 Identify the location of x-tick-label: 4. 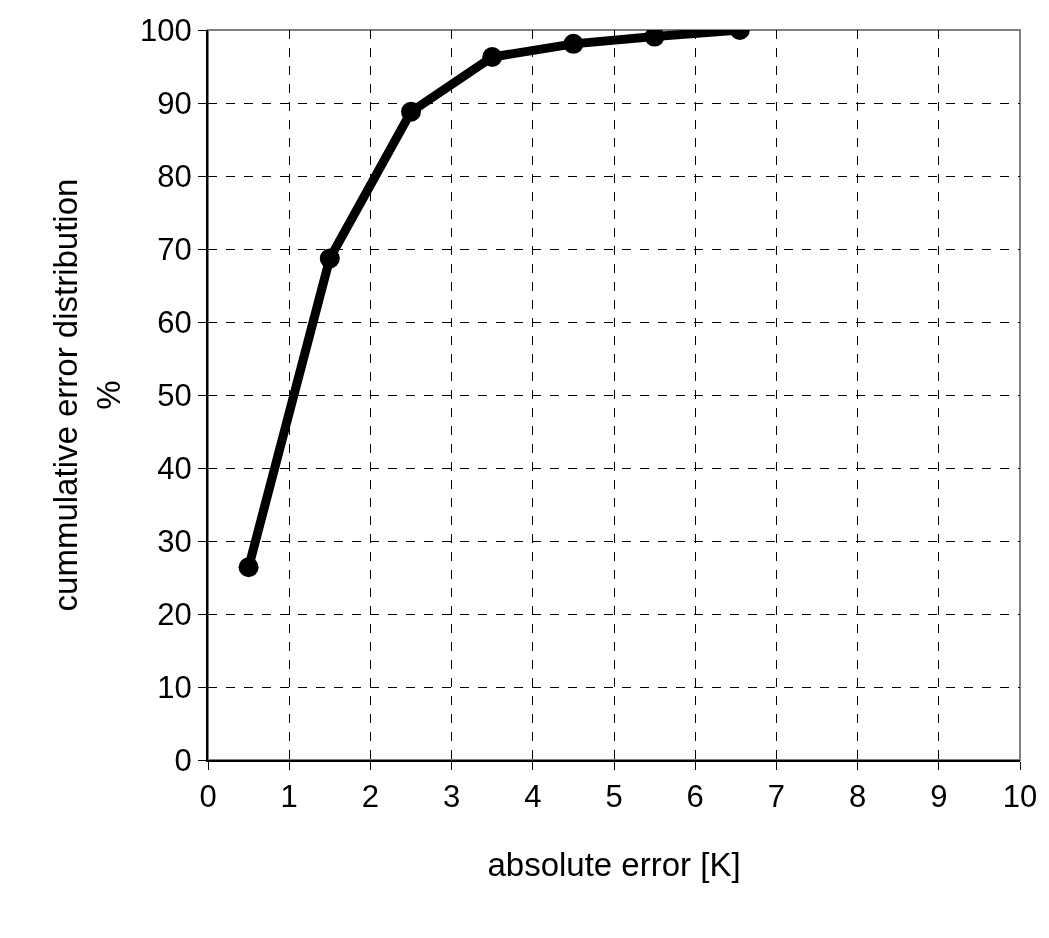
(533, 797).